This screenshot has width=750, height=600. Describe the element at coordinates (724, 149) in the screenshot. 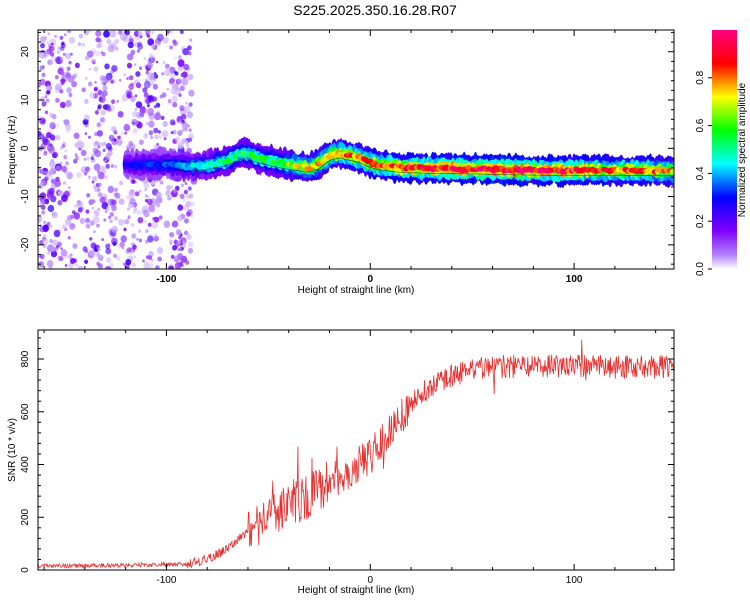

I see `colorbar-gradient` at that location.